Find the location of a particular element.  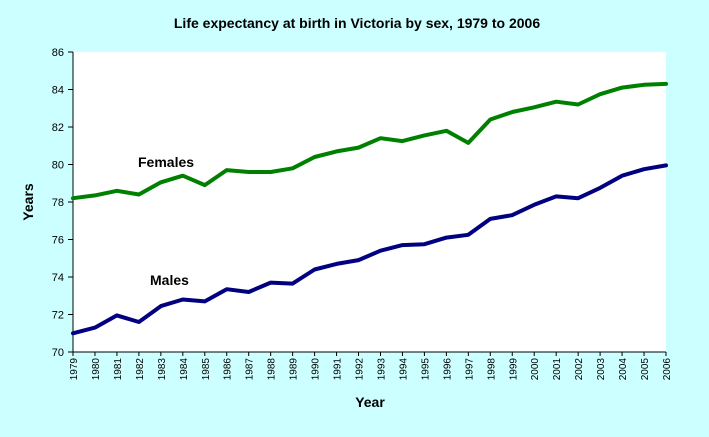

x-axis-label: Year is located at coordinates (370, 402).